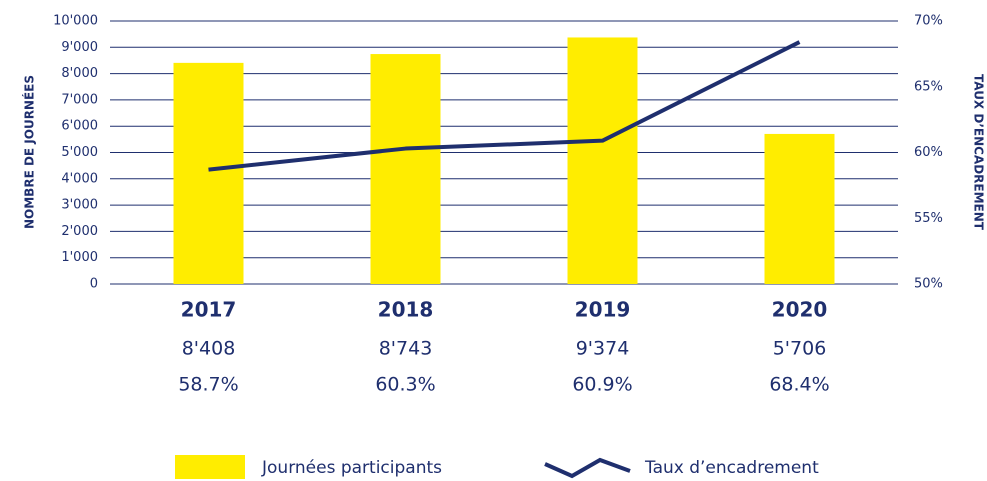  What do you see at coordinates (406, 310) in the screenshot?
I see `x-tick-label: 2018` at bounding box center [406, 310].